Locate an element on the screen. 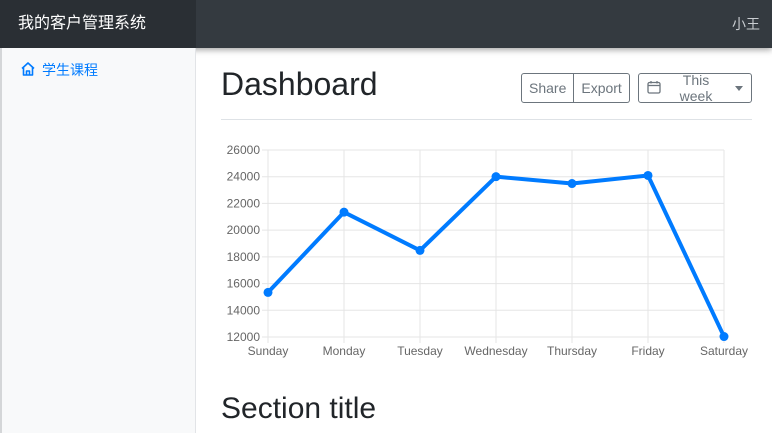 The image size is (772, 433). x-tick-label: Tuesday is located at coordinates (420, 351).